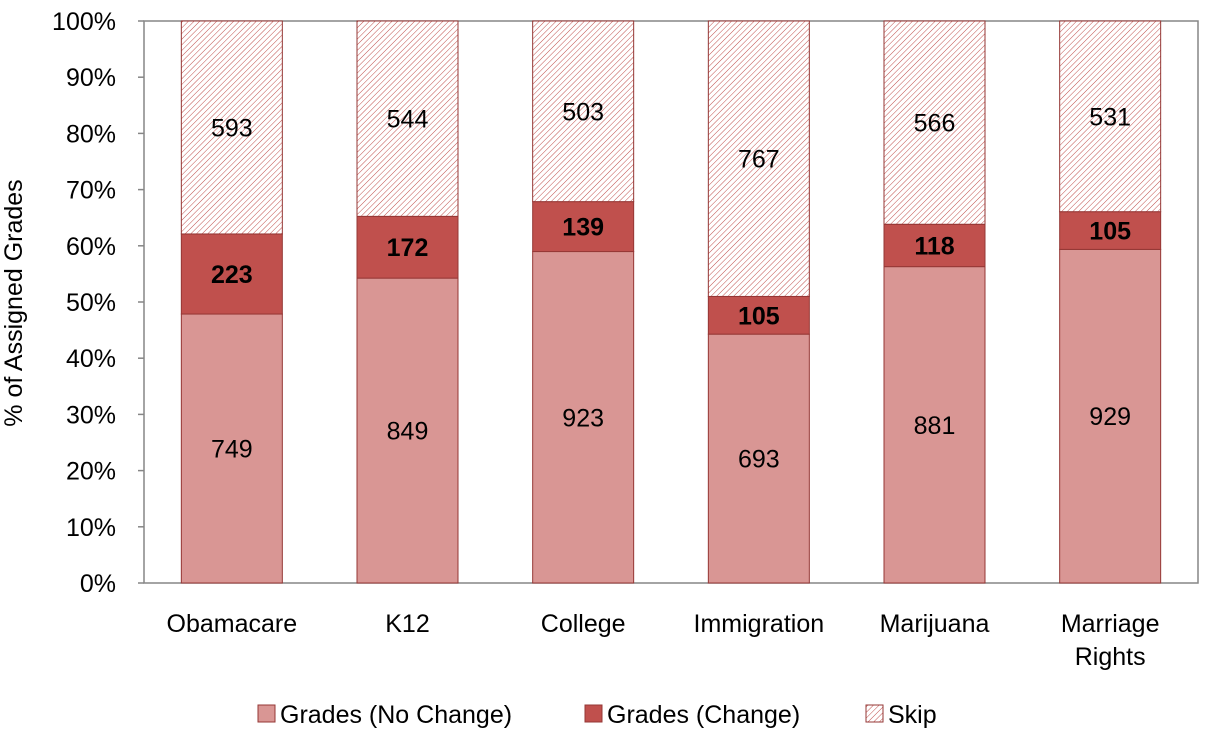 The image size is (1211, 740). I want to click on data-label: 544, so click(408, 120).